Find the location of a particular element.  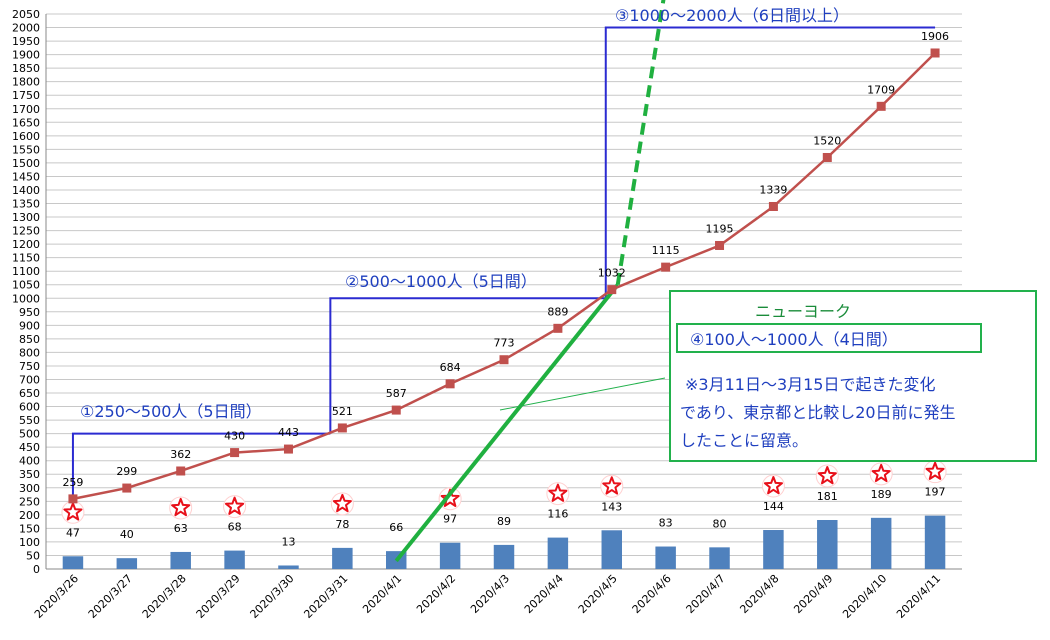

line-label: 299 is located at coordinates (126, 471).